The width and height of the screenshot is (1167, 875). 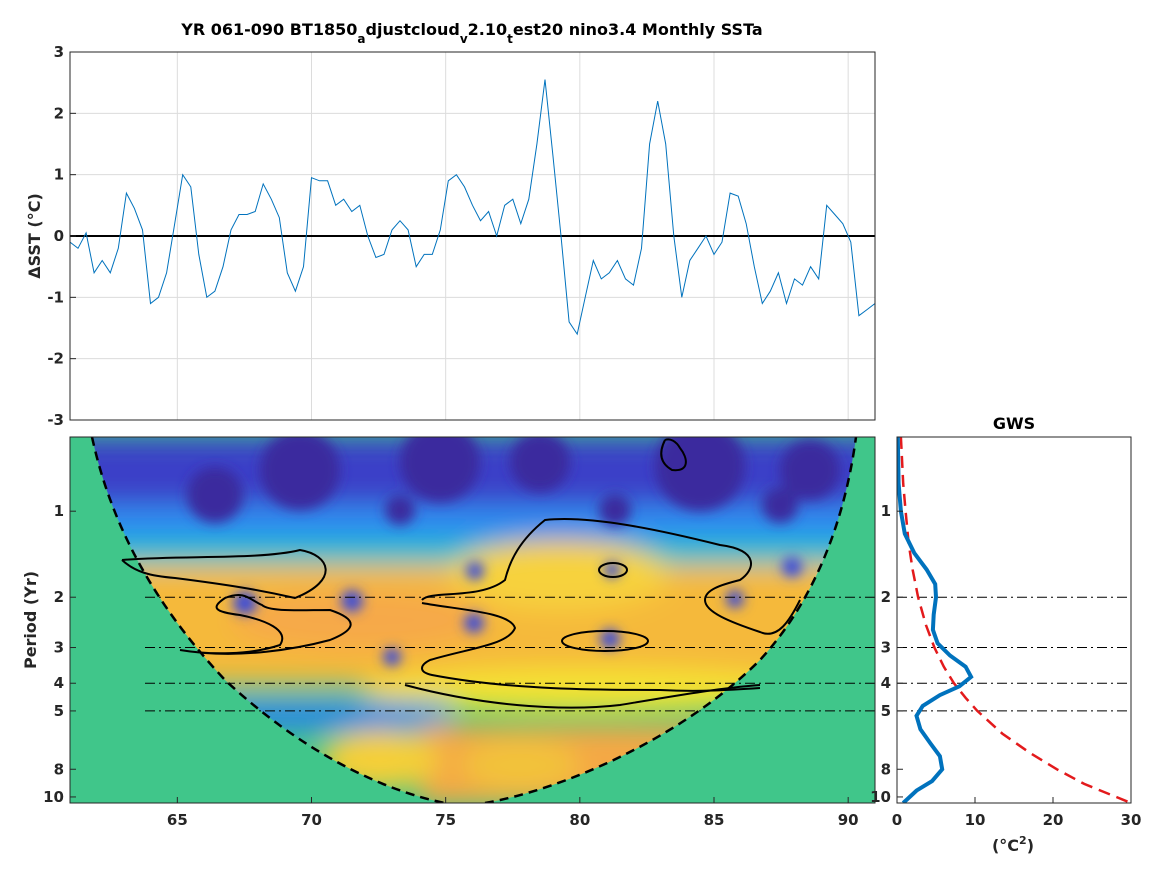 I want to click on coi-right-mask, so click(x=680, y=620).